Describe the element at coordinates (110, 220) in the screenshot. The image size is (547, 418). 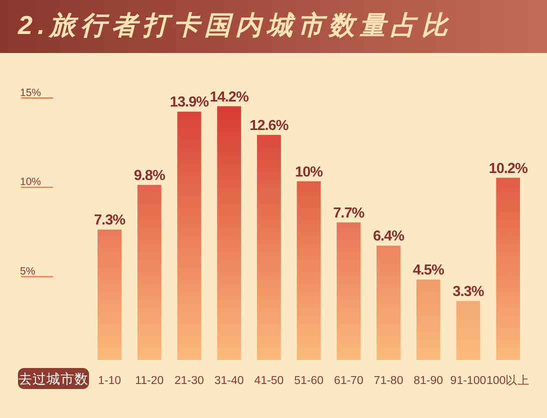
I see `data-label: 7.3%` at that location.